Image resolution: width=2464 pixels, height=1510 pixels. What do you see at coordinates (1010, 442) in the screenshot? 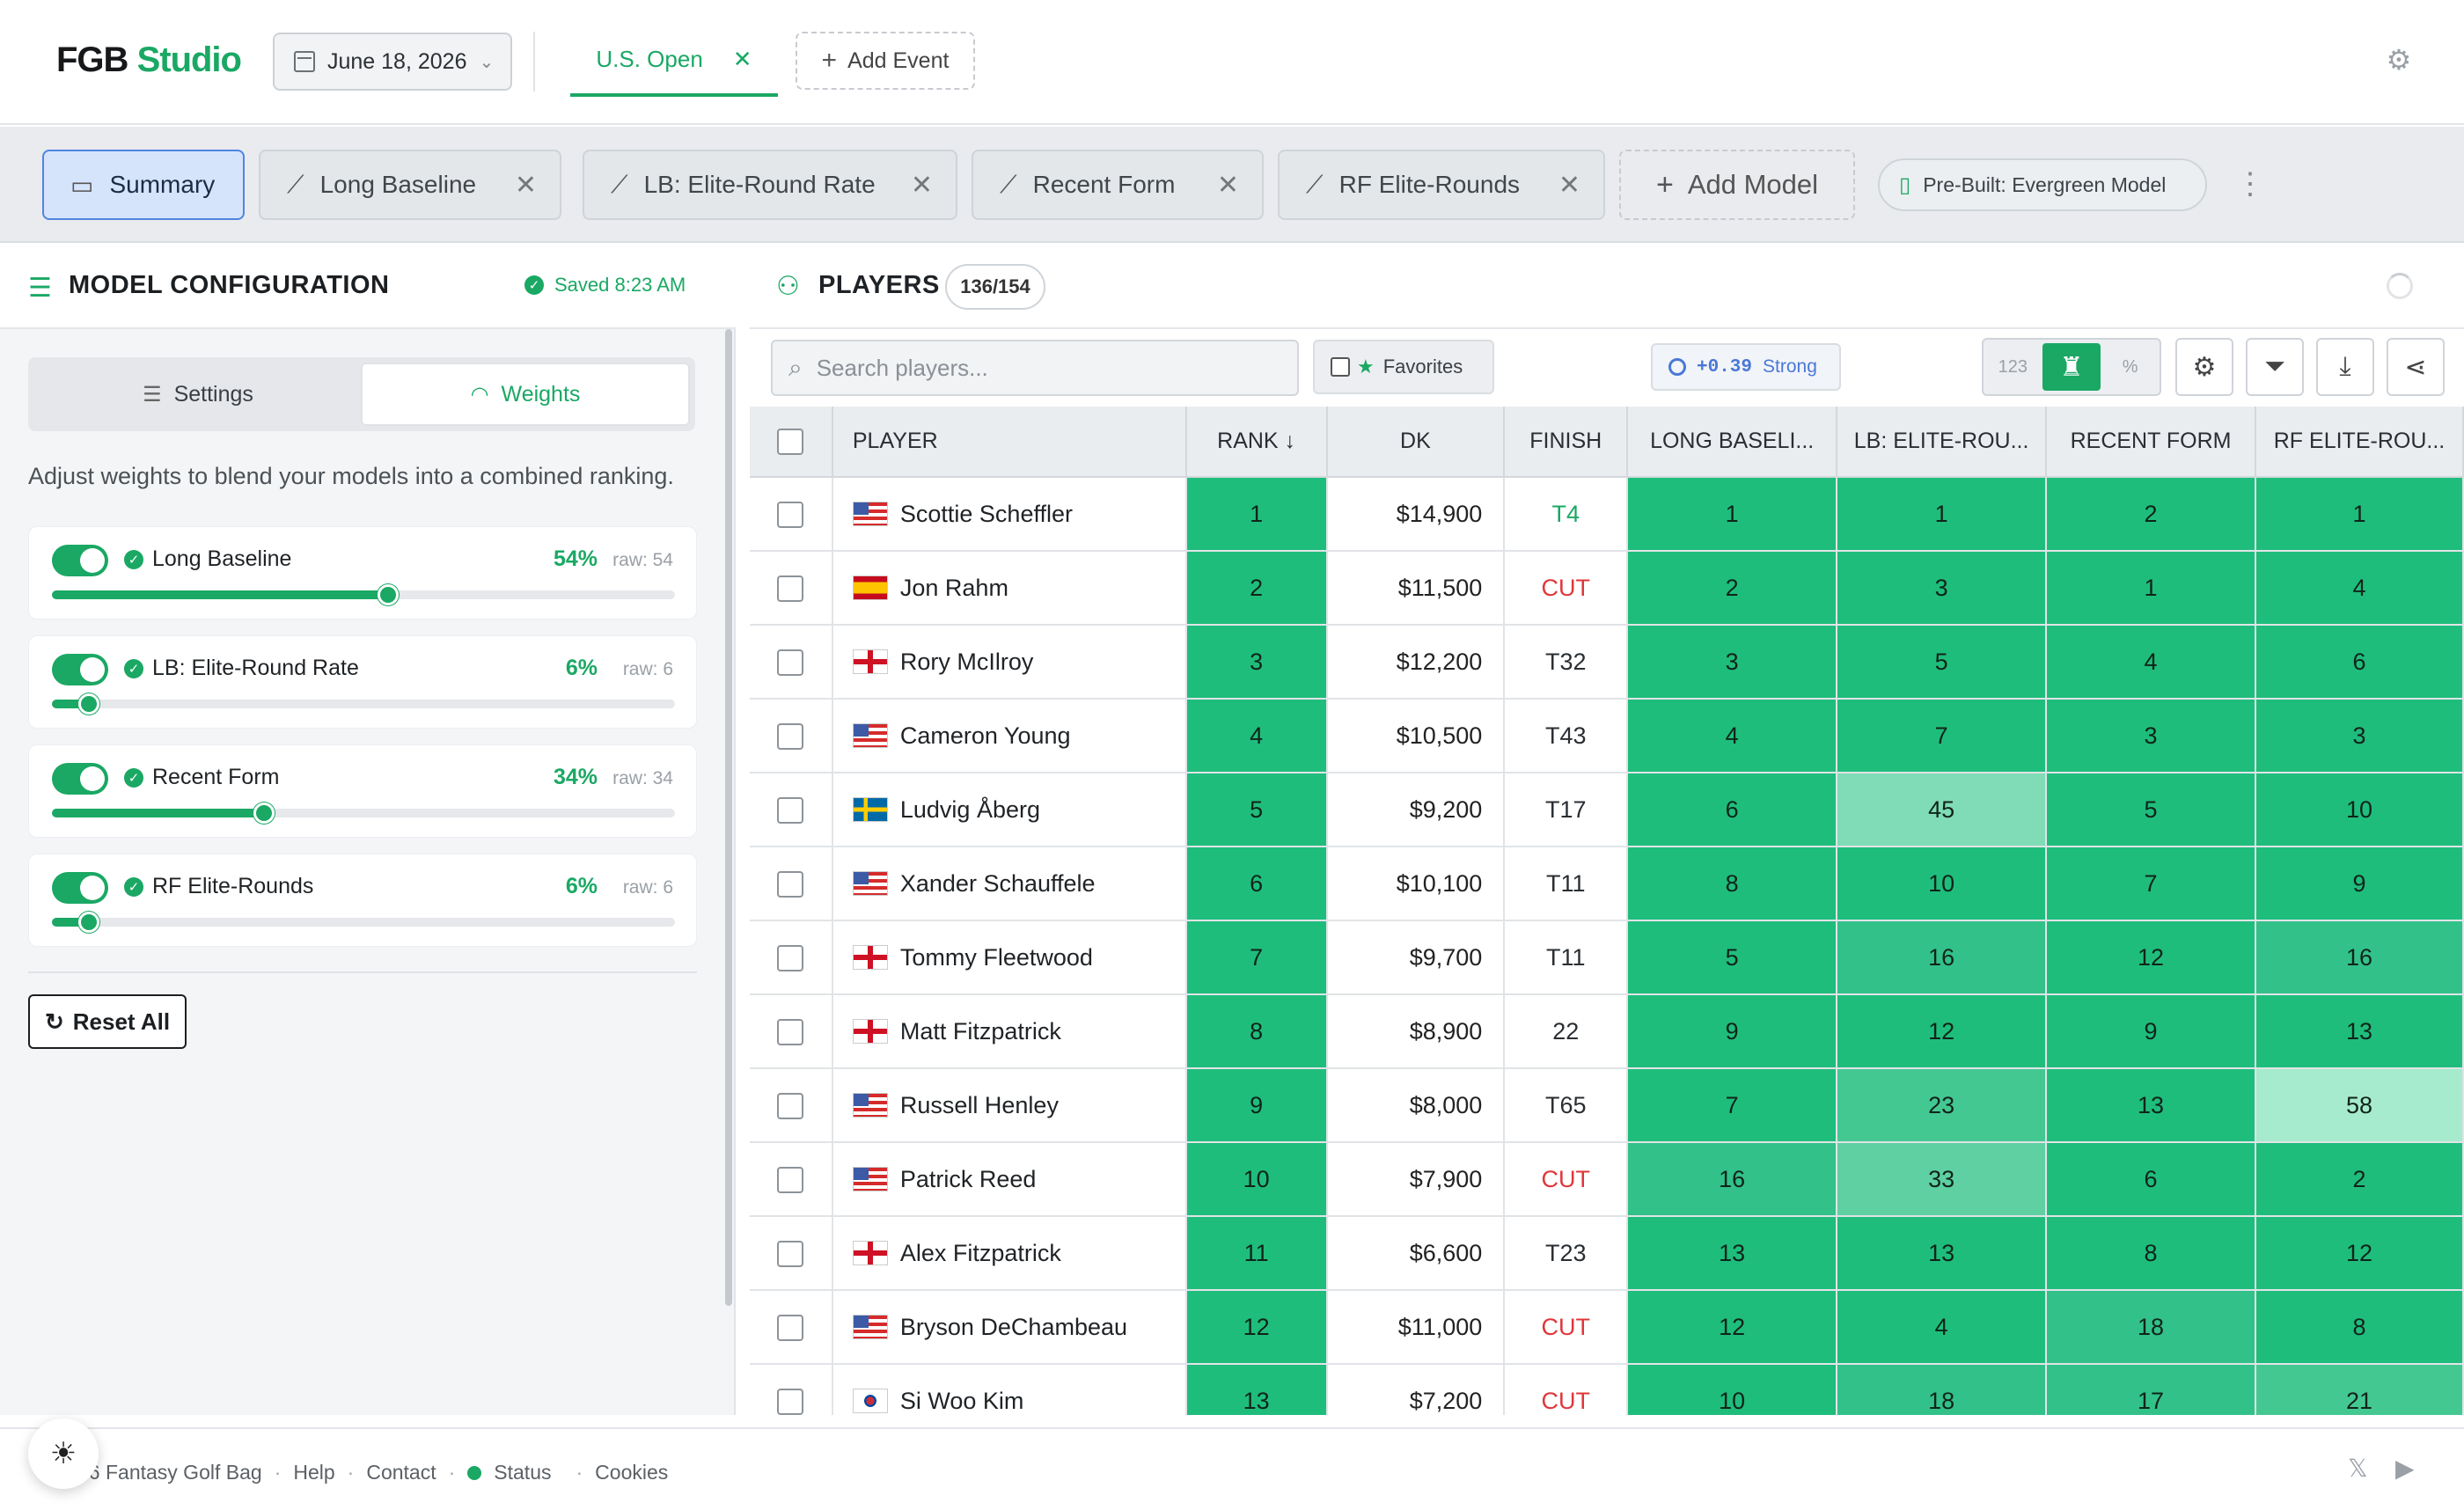
I see `column-header-player: PLAYER` at bounding box center [1010, 442].